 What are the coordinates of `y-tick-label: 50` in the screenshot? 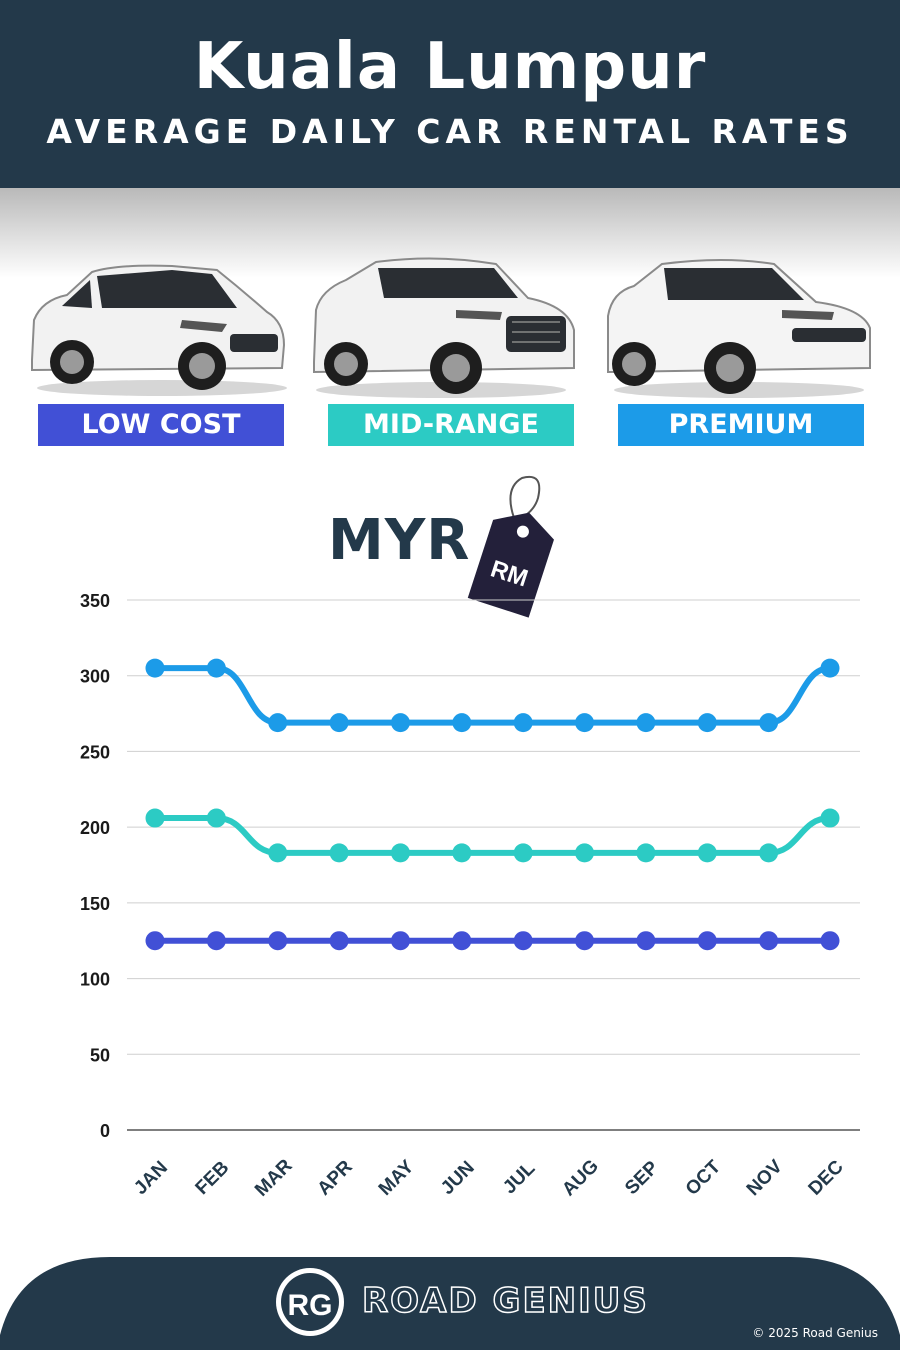 It's located at (100, 1055).